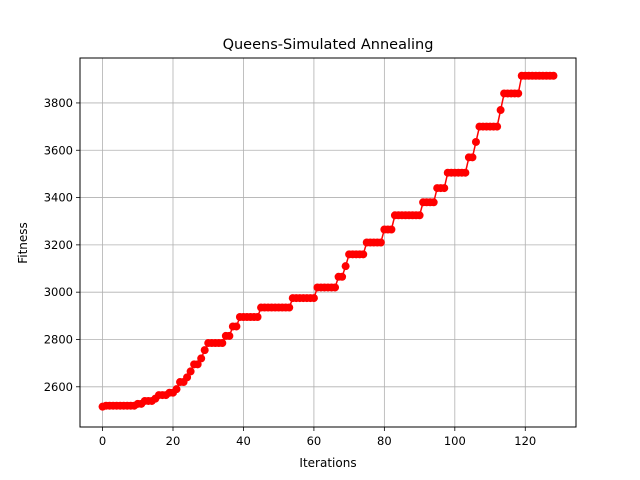 The image size is (640, 480). I want to click on y-tick-label: 3600, so click(58, 150).